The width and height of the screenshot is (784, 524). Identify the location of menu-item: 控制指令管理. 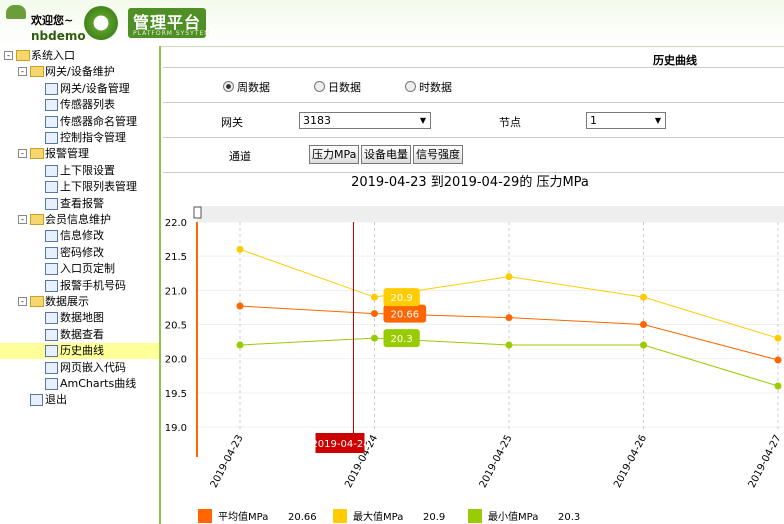
(93, 137).